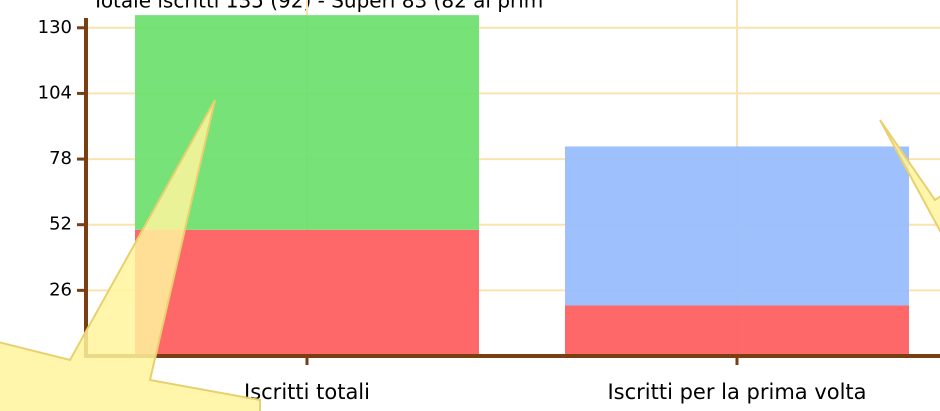  Describe the element at coordinates (60, 289) in the screenshot. I see `y-tick-label: 26` at that location.